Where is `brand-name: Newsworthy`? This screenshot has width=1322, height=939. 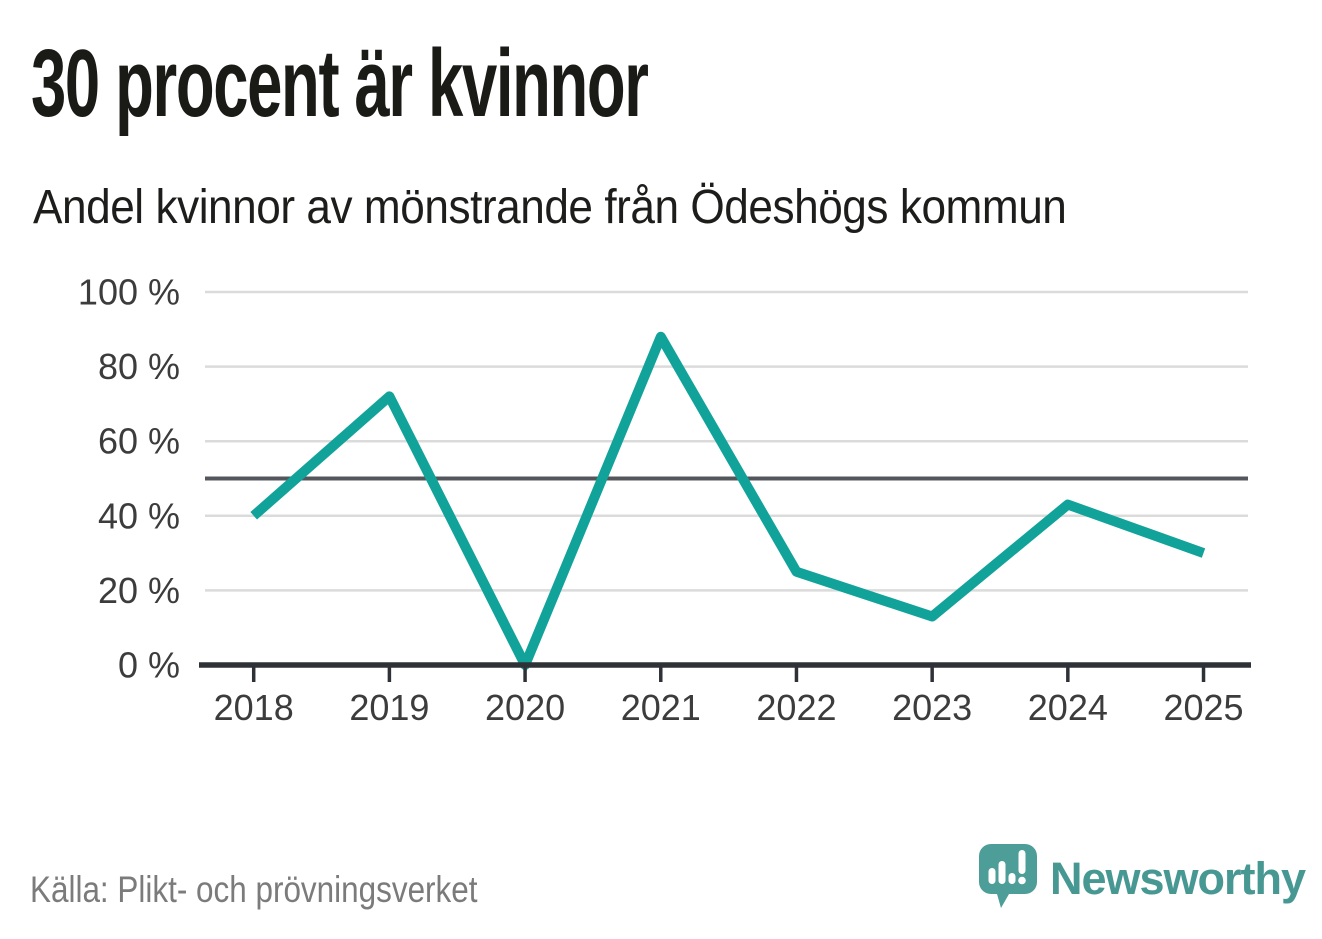 brand-name: Newsworthy is located at coordinates (1178, 878).